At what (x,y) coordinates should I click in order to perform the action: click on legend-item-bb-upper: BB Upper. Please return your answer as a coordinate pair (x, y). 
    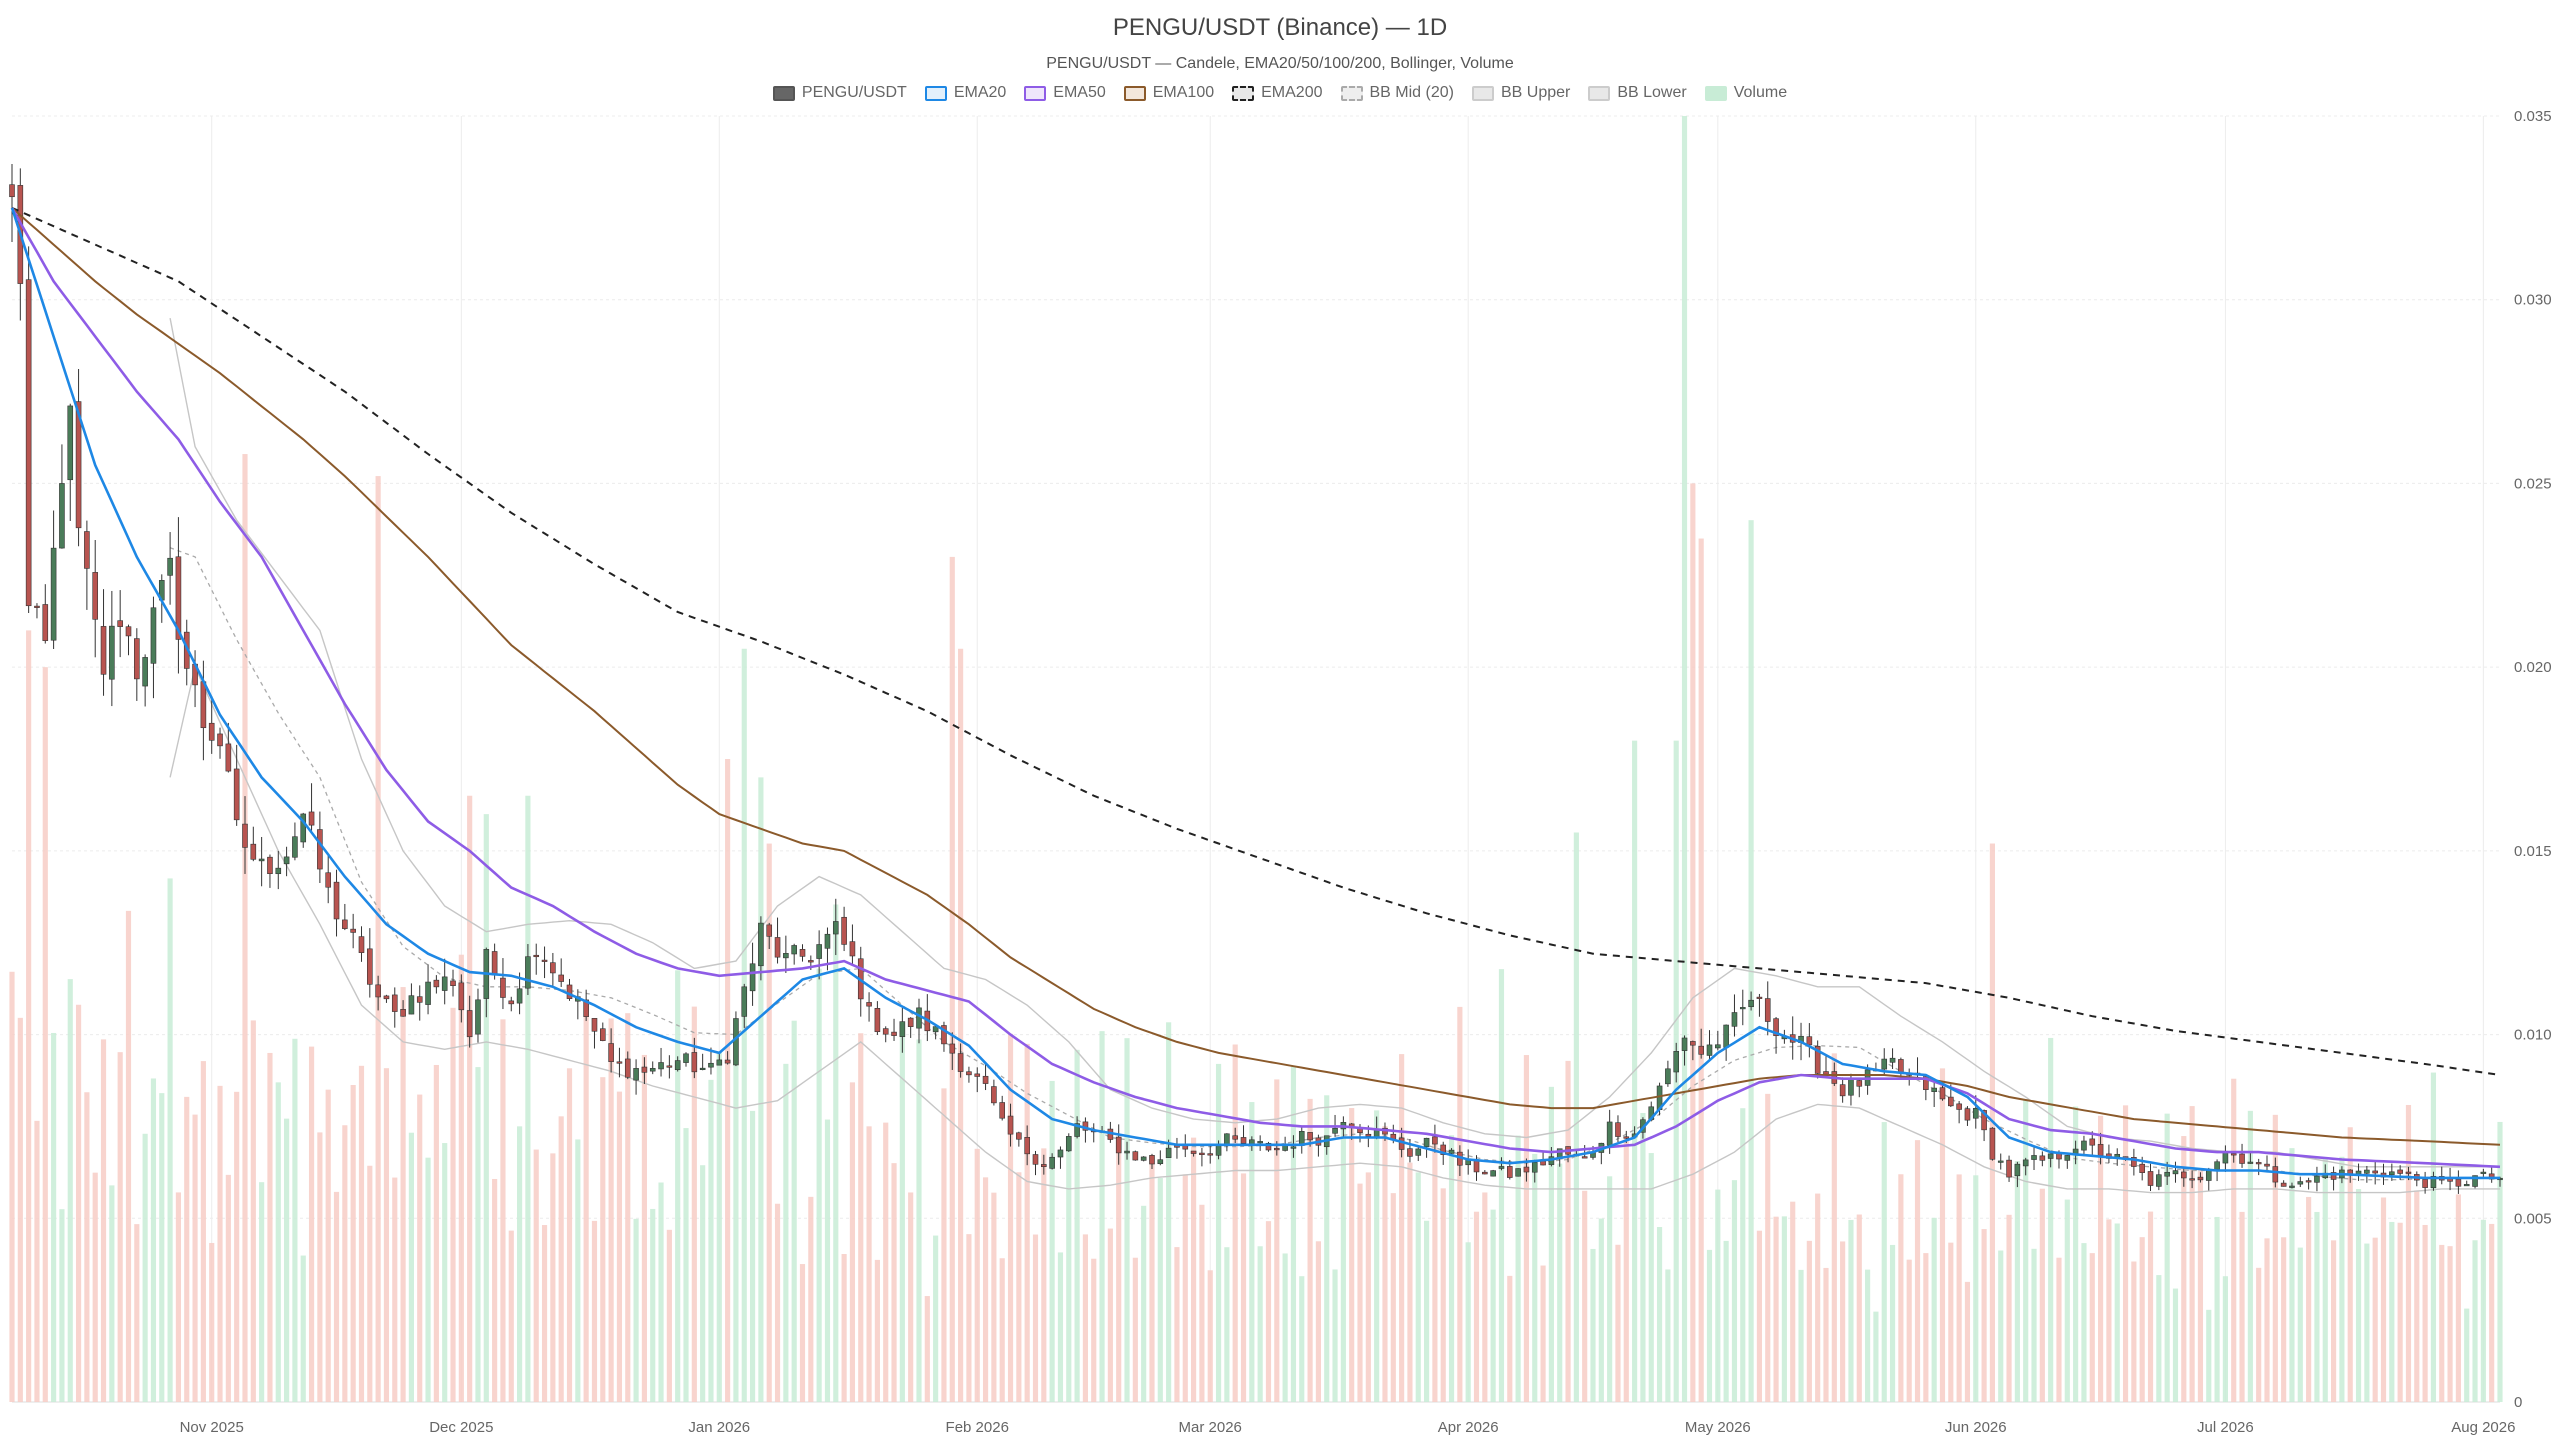
    Looking at the image, I should click on (1520, 93).